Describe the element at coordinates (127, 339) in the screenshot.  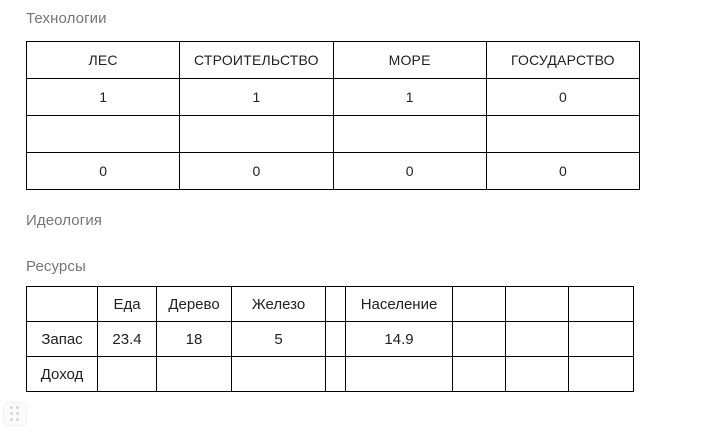
I see `res-cell-stock-food: 23.4` at that location.